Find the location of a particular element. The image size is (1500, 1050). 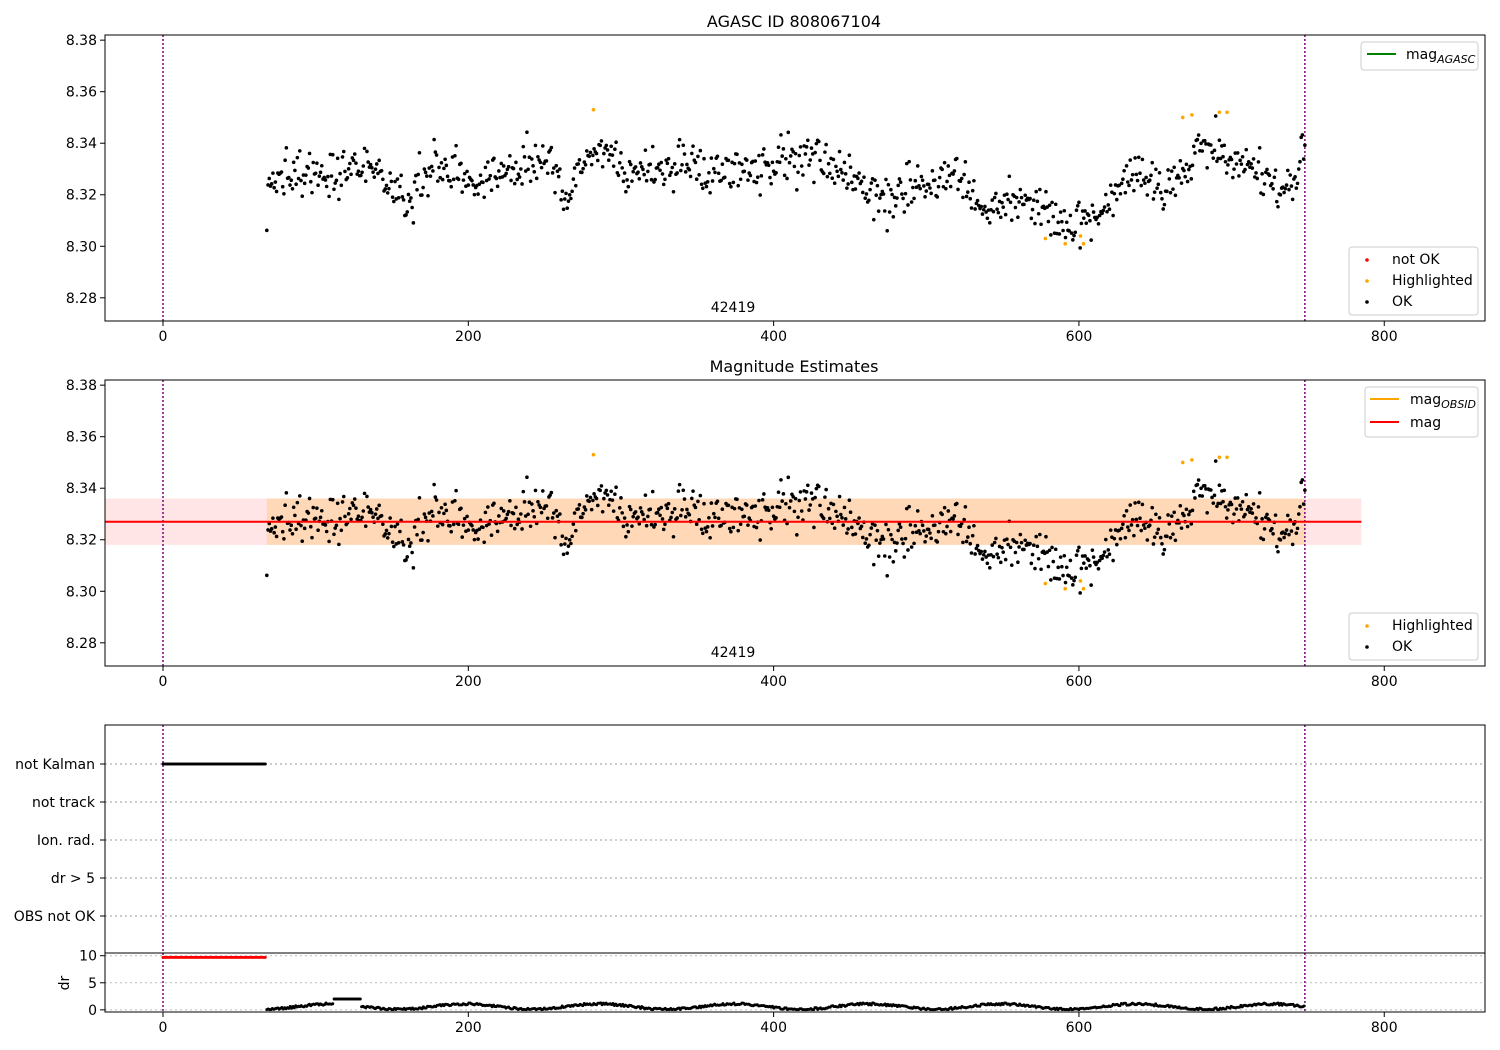

dr-point is located at coordinates (1120, 1006).